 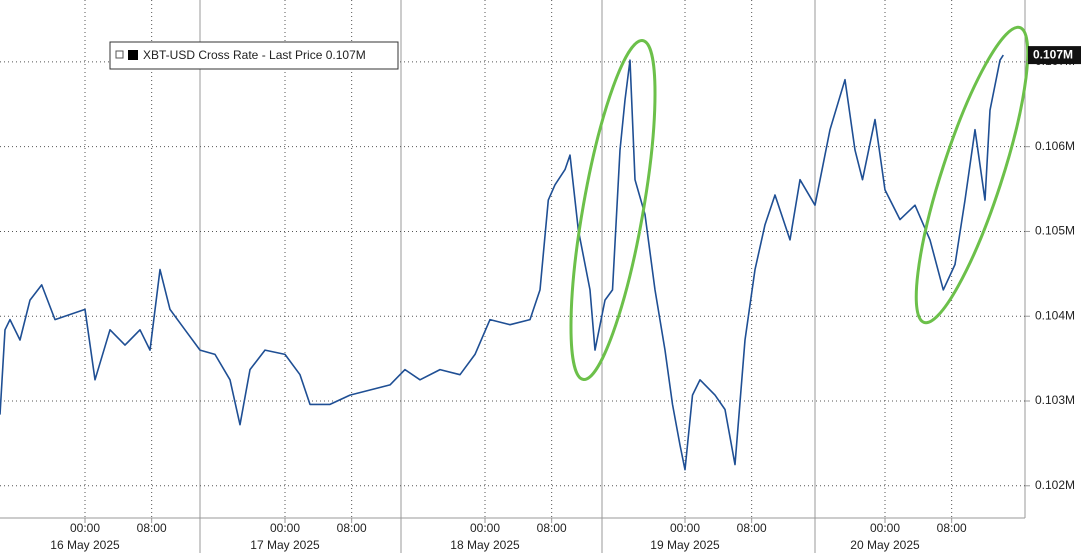 What do you see at coordinates (1055, 400) in the screenshot?
I see `y-tick-label: 0.103M` at bounding box center [1055, 400].